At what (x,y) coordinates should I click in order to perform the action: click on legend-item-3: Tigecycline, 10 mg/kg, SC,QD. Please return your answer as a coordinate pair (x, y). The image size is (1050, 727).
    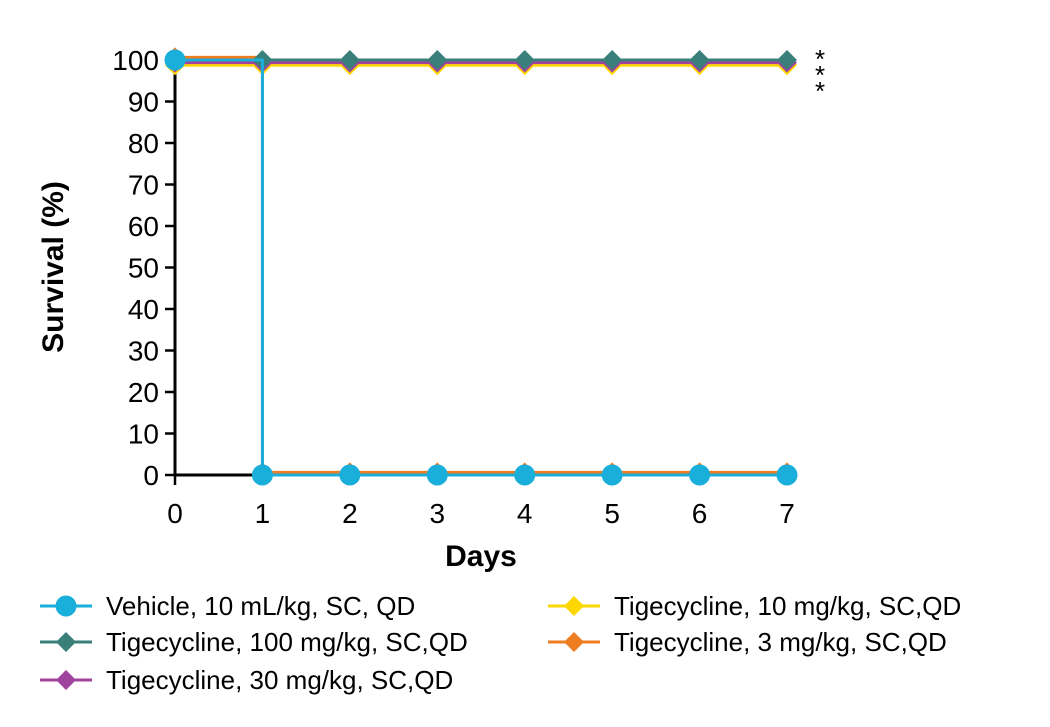
    Looking at the image, I should click on (754, 606).